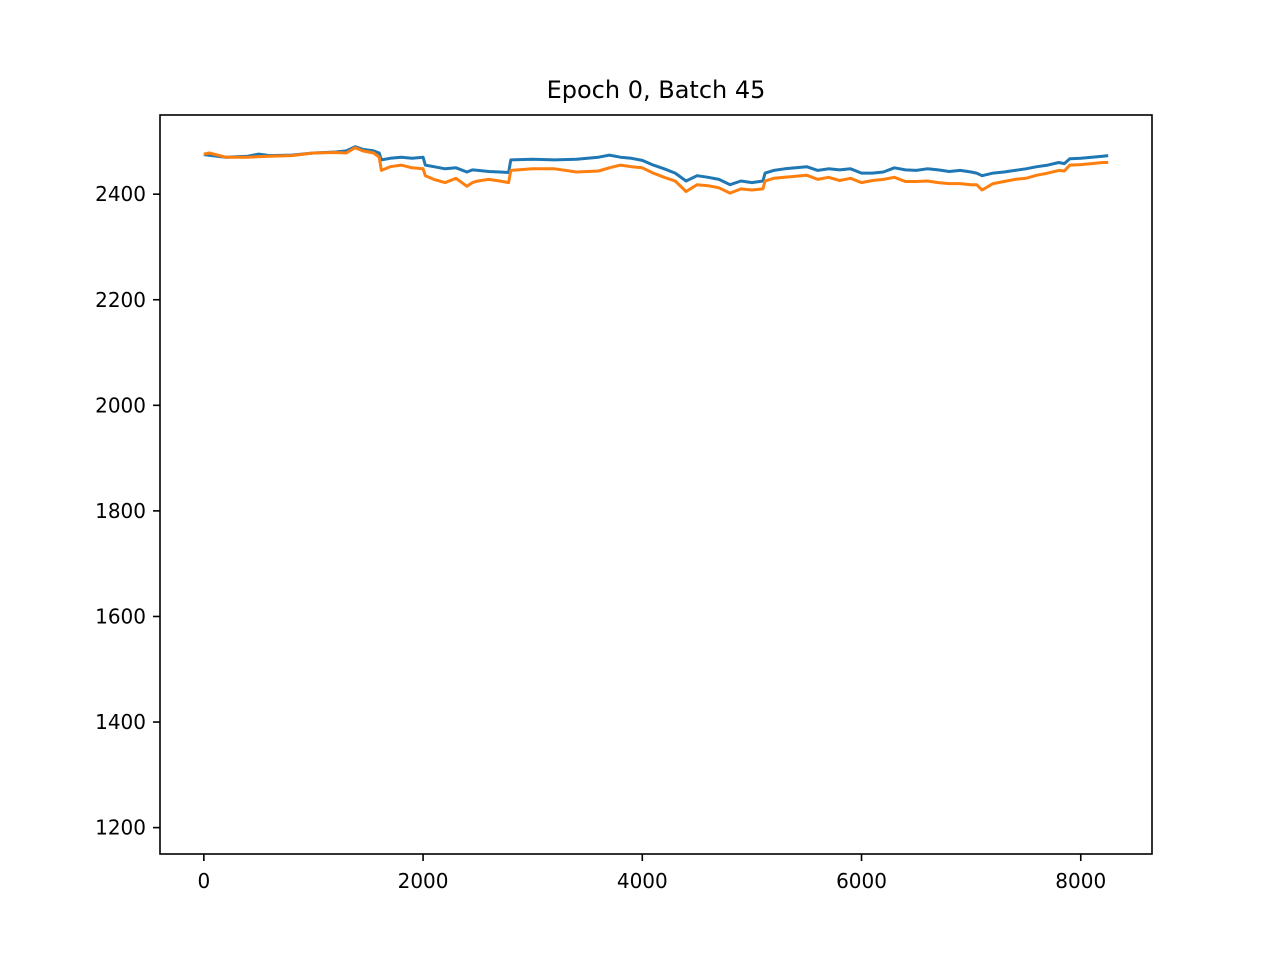 This screenshot has width=1280, height=960. I want to click on y-tick-label: 2000, so click(120, 405).